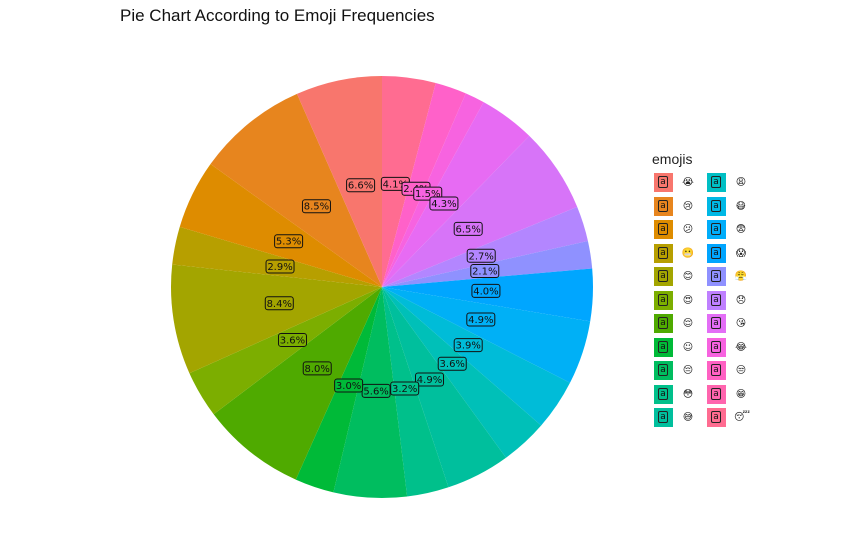 This screenshot has width=865, height=550. I want to click on screaming-face-icon: 😱, so click(741, 253).